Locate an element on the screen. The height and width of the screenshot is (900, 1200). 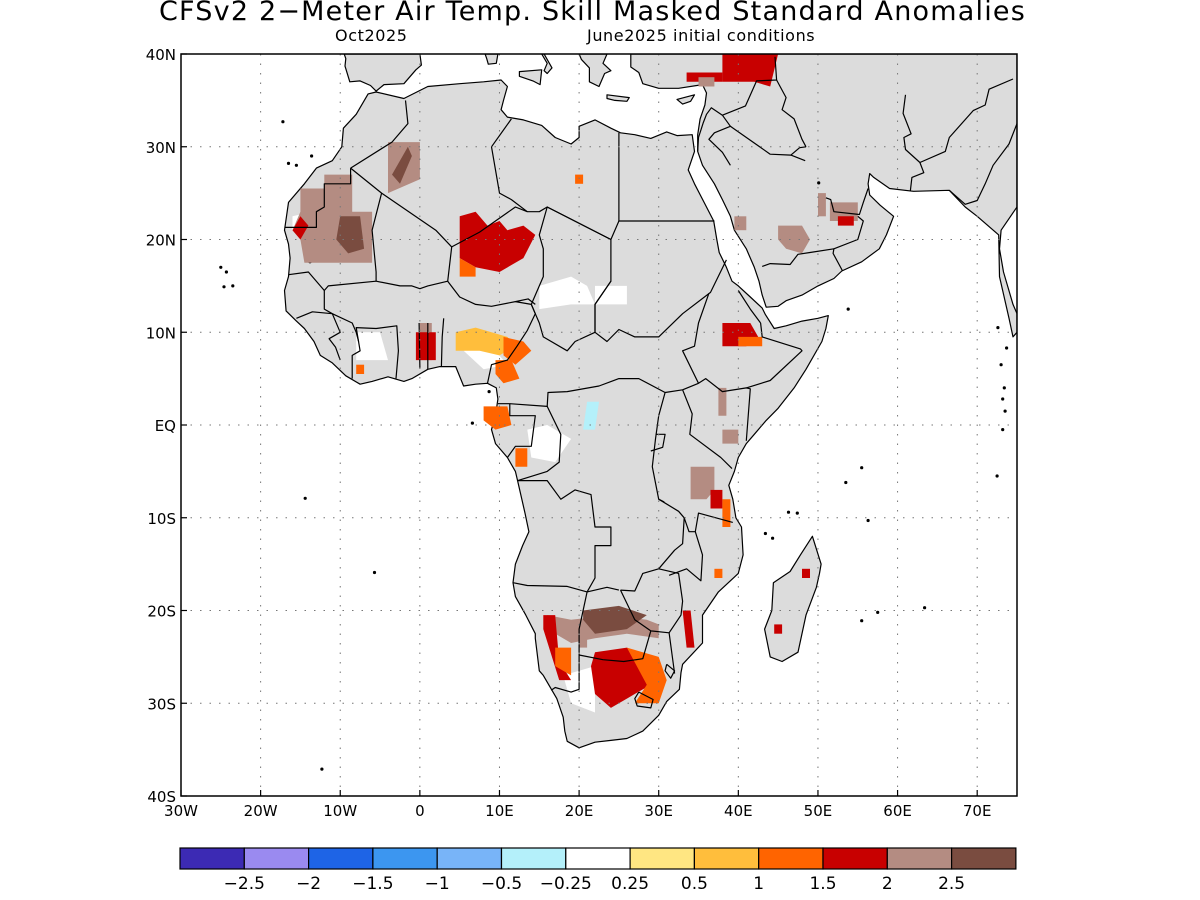
x-tick-label: 30E is located at coordinates (658, 811).